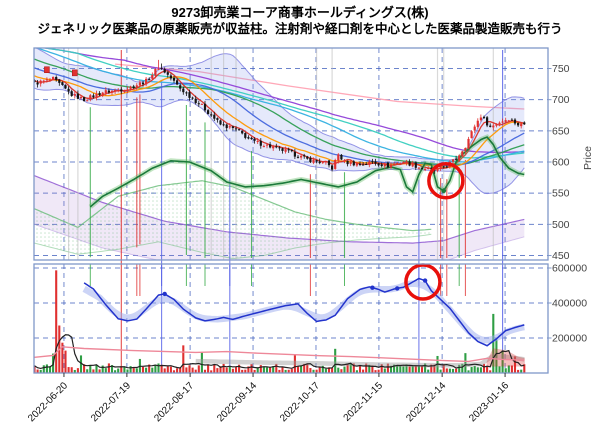 The width and height of the screenshot is (600, 426). I want to click on svg-text: 600, so click(561, 163).